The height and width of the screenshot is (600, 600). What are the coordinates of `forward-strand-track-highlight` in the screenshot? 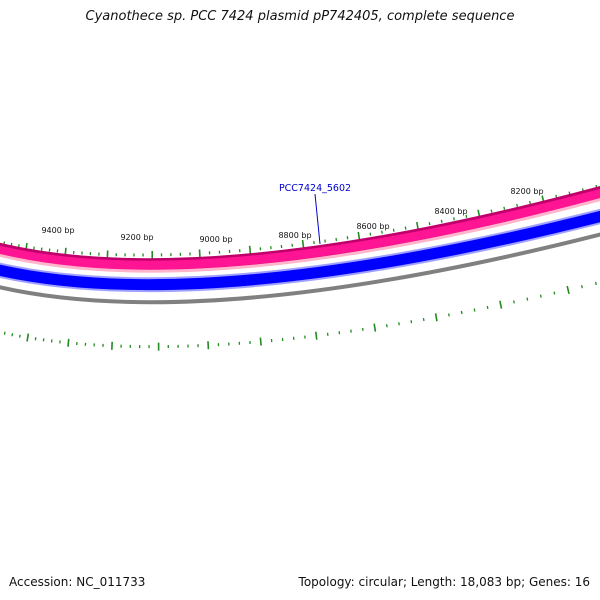 It's located at (300, 235).